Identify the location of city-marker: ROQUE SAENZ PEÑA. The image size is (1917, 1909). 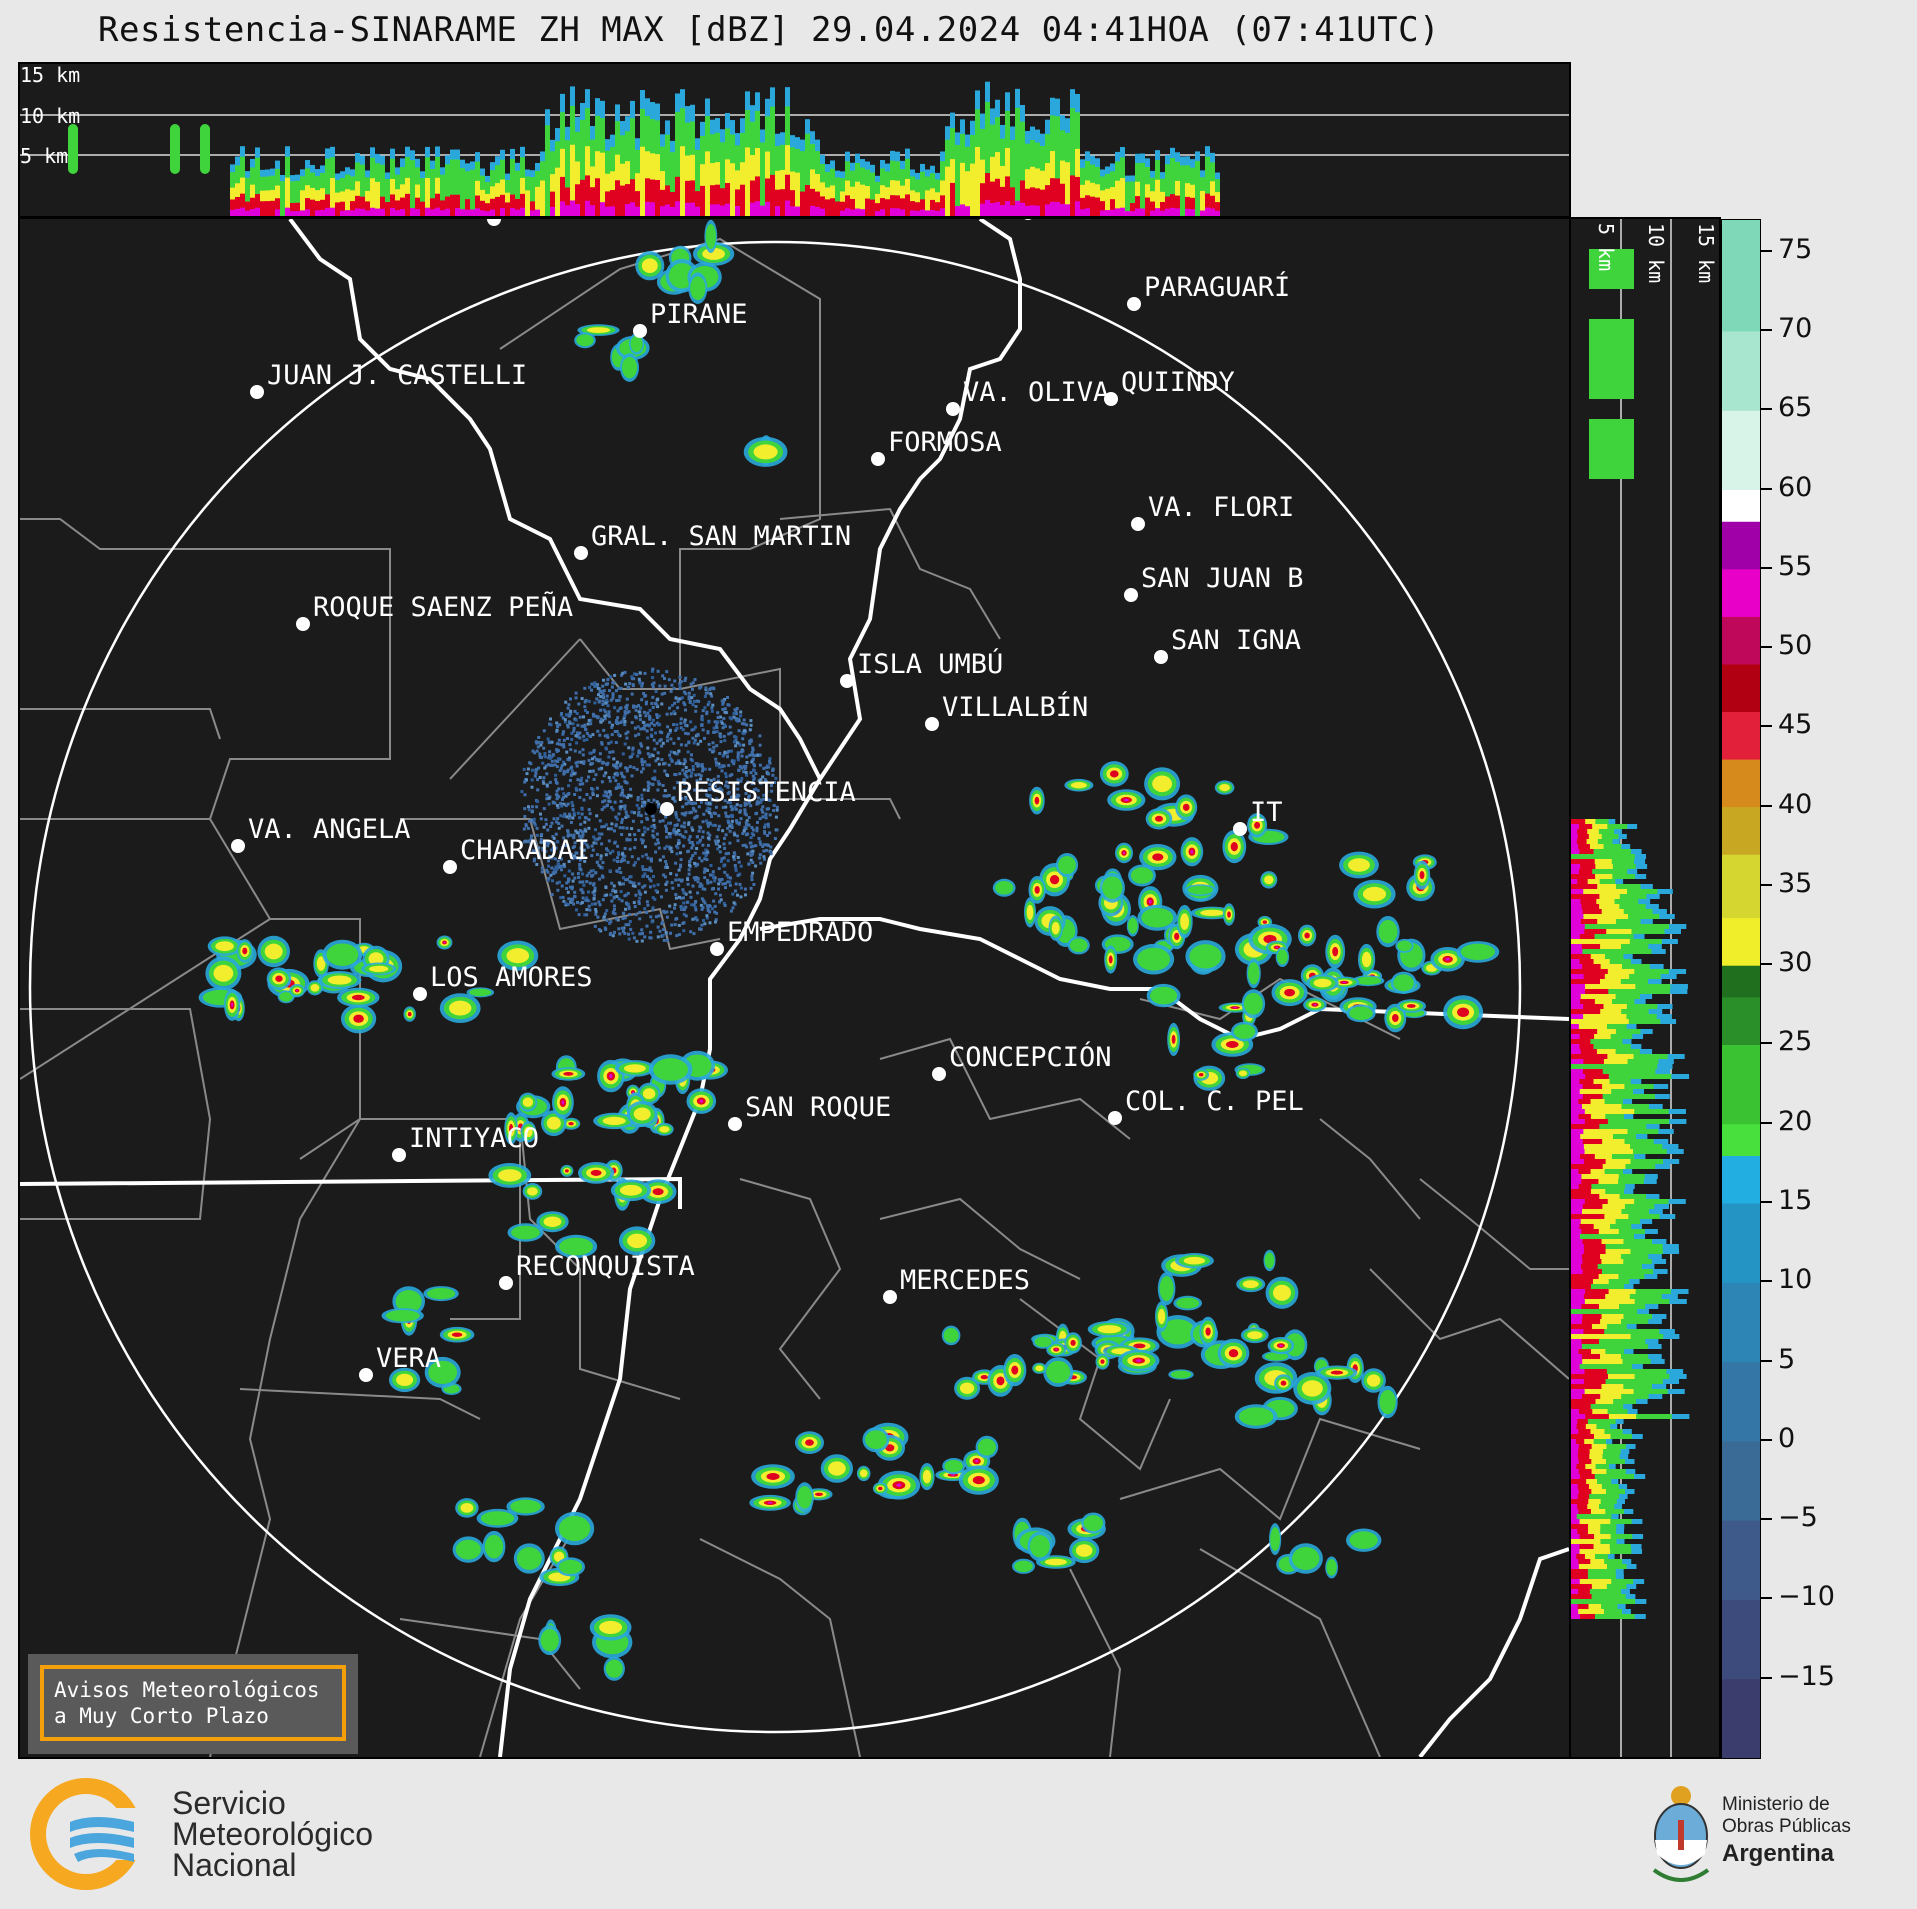
(434, 611).